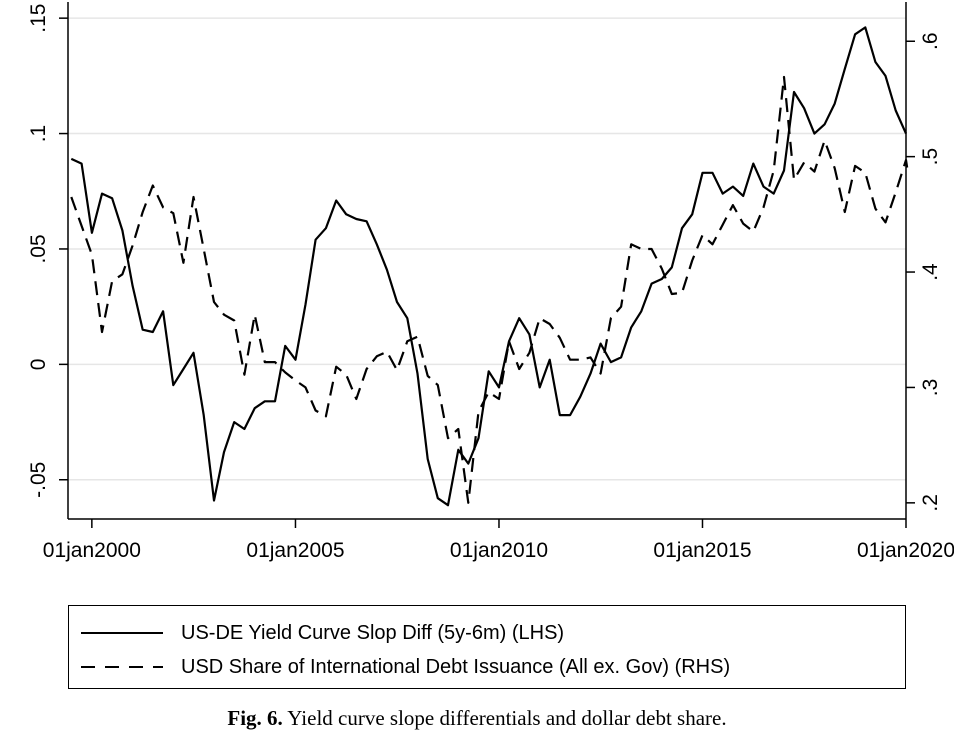 Image resolution: width=954 pixels, height=740 pixels. Describe the element at coordinates (38, 248) in the screenshot. I see `y-left-tick-label: .05` at that location.